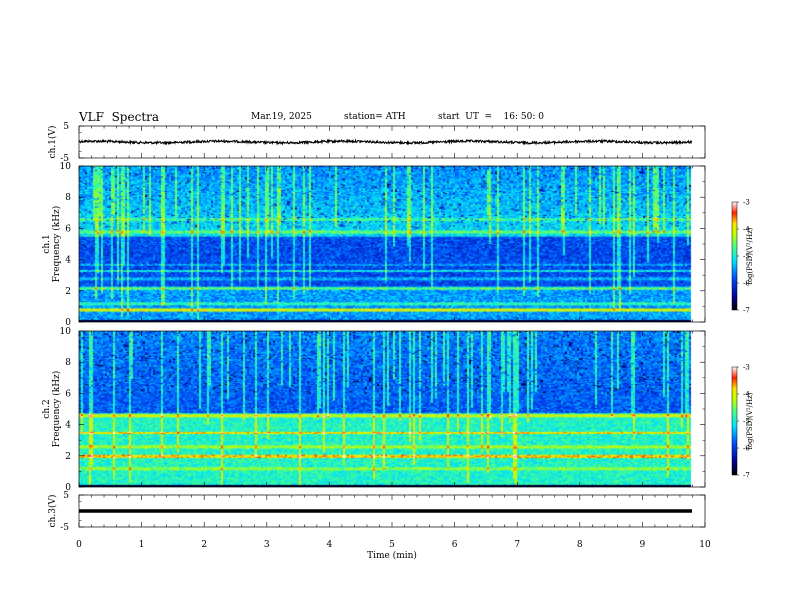  Describe the element at coordinates (68, 394) in the screenshot. I see `ch2-spectrogram-ytick: 6` at that location.